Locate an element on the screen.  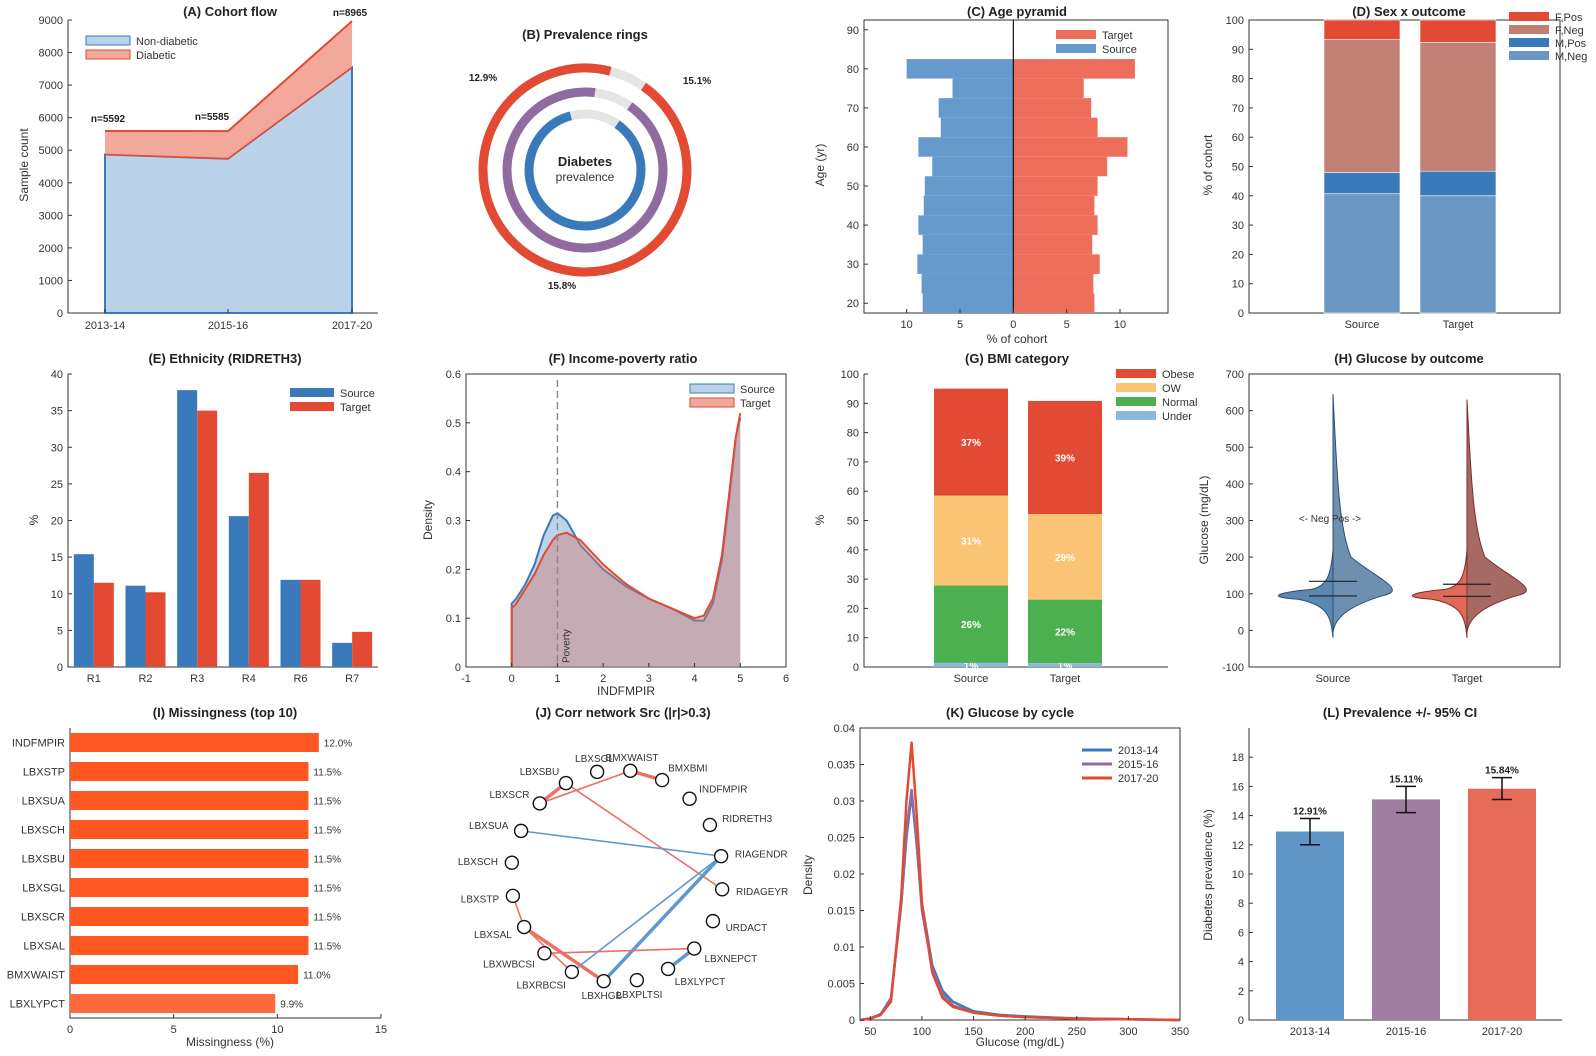
bar-label: 1% is located at coordinates (971, 666).